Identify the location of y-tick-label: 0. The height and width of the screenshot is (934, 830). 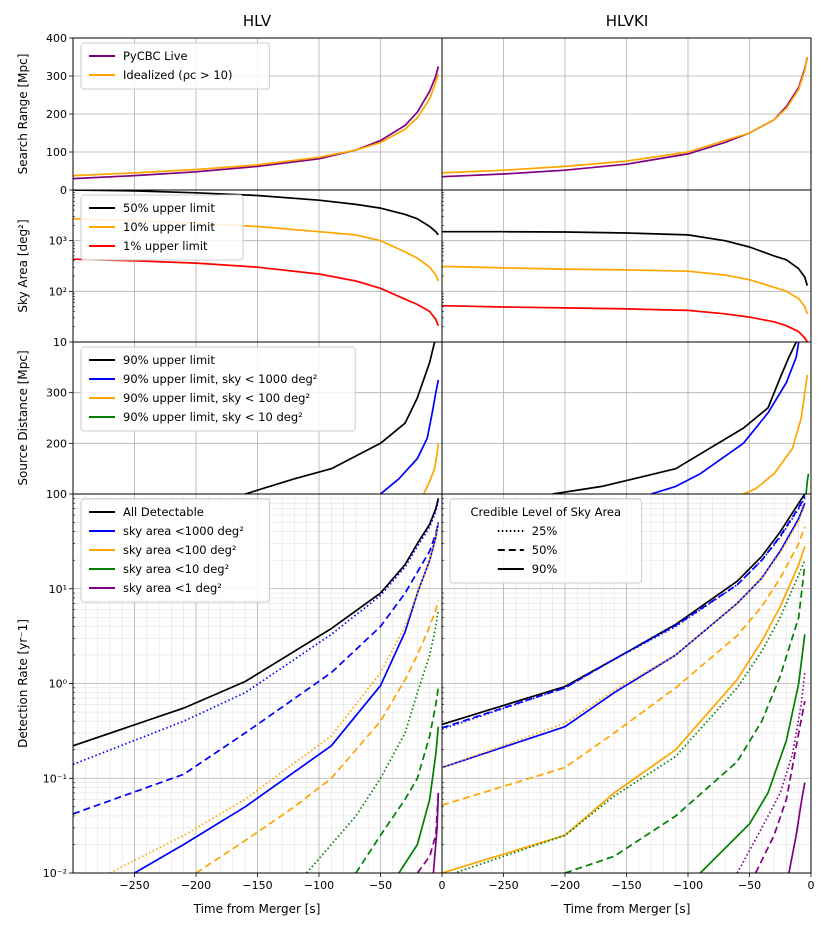
(63, 190).